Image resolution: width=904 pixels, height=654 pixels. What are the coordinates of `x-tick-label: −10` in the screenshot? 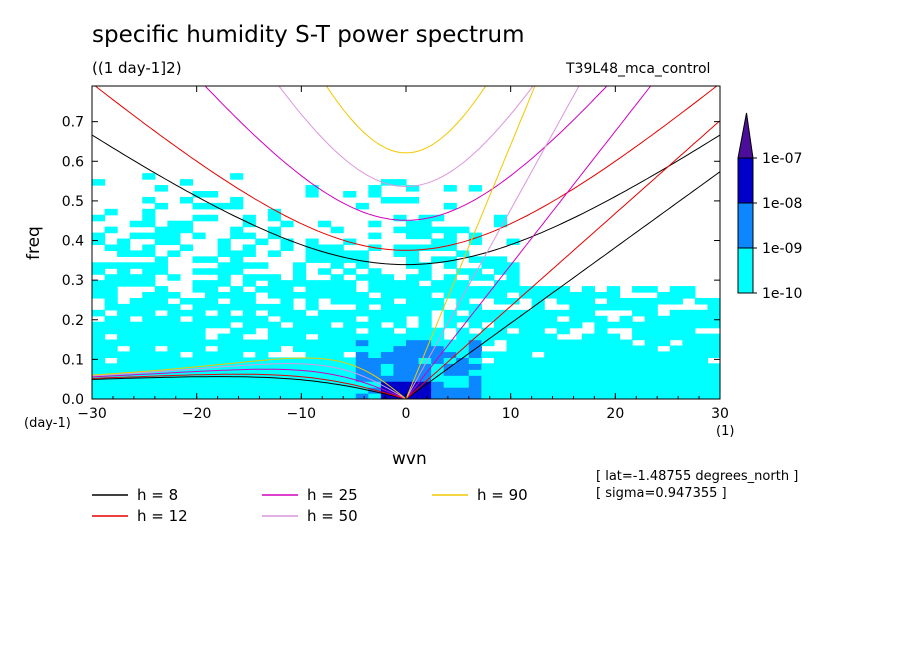 It's located at (302, 414).